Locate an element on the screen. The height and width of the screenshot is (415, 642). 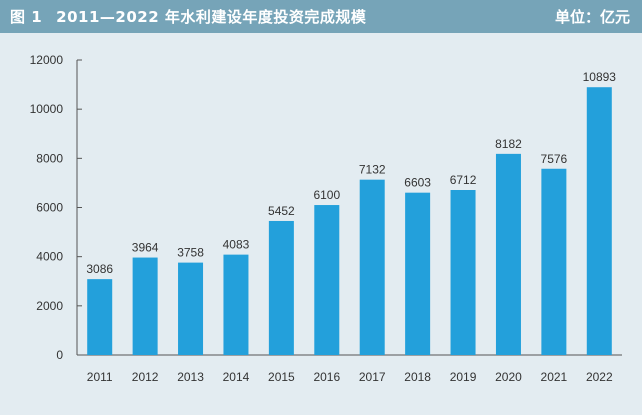
bar-2019 is located at coordinates (463, 272).